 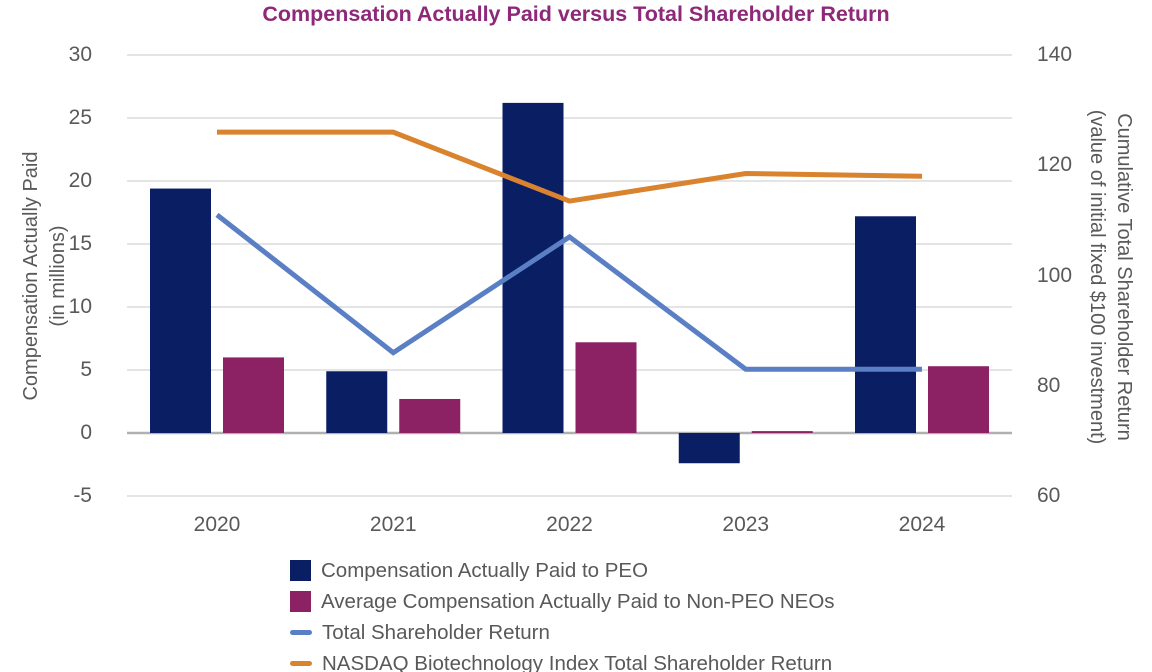 I want to click on legend-item: Total Shareholder Return, so click(x=562, y=632).